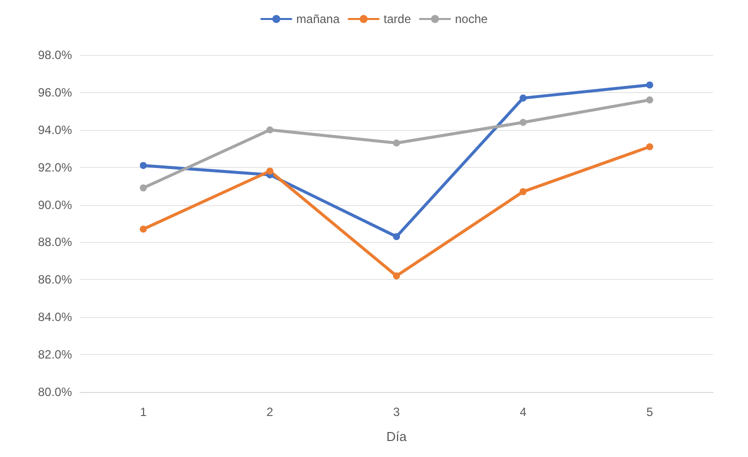 This screenshot has width=748, height=457. I want to click on x-tick-label: 3, so click(396, 412).